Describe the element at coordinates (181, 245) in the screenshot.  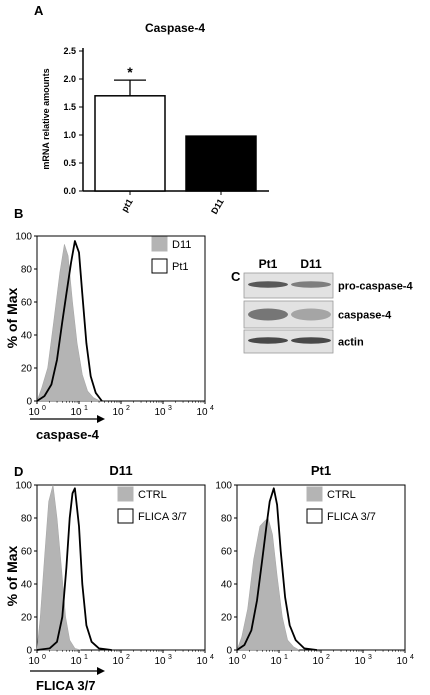
I see `panel-b-legend-label: D11` at that location.